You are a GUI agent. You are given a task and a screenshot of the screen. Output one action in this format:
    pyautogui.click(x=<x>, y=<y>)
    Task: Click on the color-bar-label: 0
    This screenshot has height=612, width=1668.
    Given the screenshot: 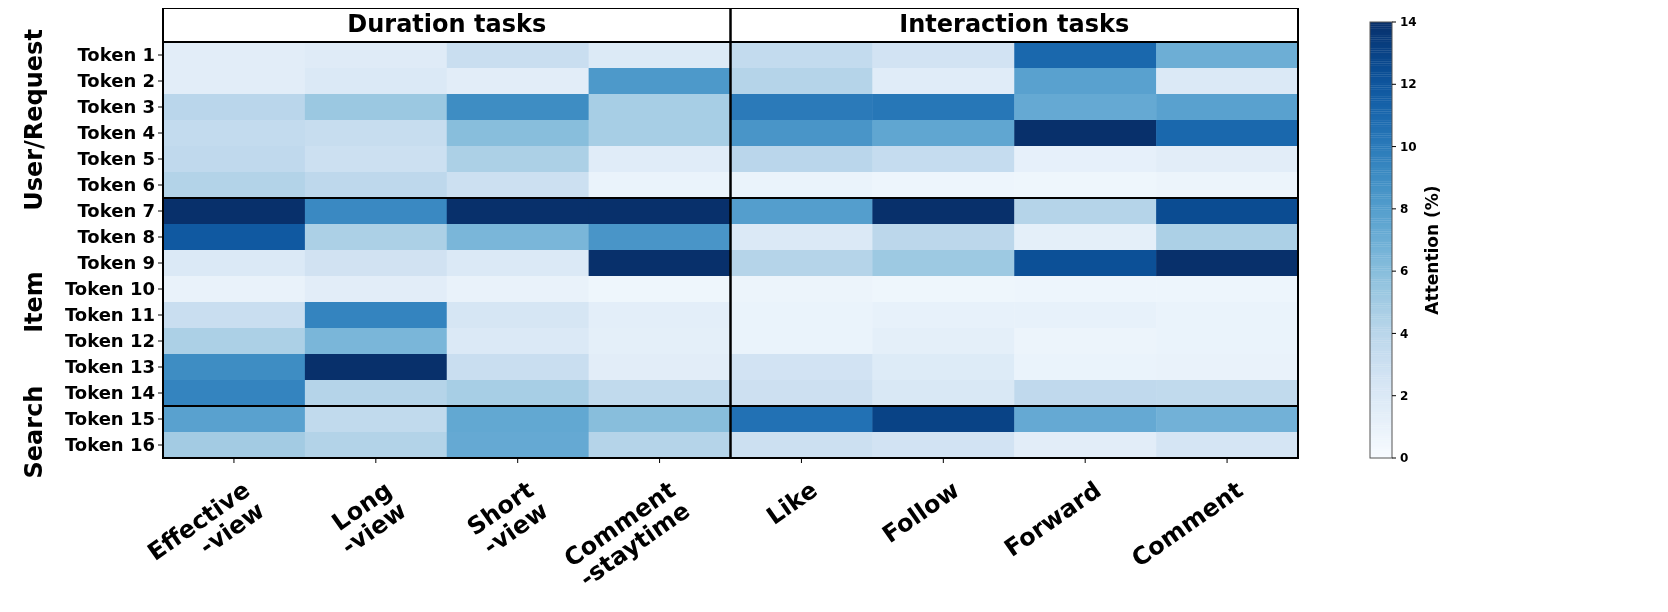 What is the action you would take?
    pyautogui.click(x=1404, y=458)
    